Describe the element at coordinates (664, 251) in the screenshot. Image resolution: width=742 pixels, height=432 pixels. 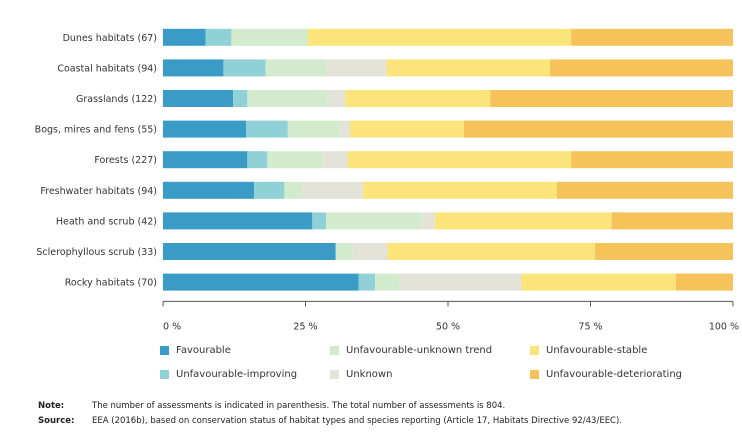
I see `bar-sclerophyllous-scrub-unfavourable-deteriorating` at that location.